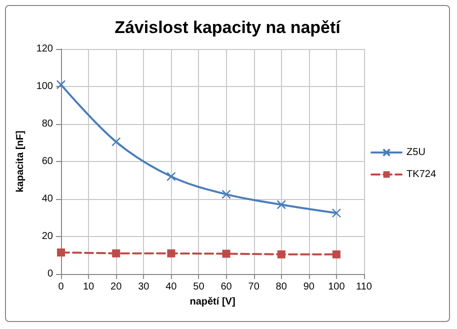 The image size is (457, 329). What do you see at coordinates (213, 302) in the screenshot?
I see `x-axis-title: napětí [V]` at bounding box center [213, 302].